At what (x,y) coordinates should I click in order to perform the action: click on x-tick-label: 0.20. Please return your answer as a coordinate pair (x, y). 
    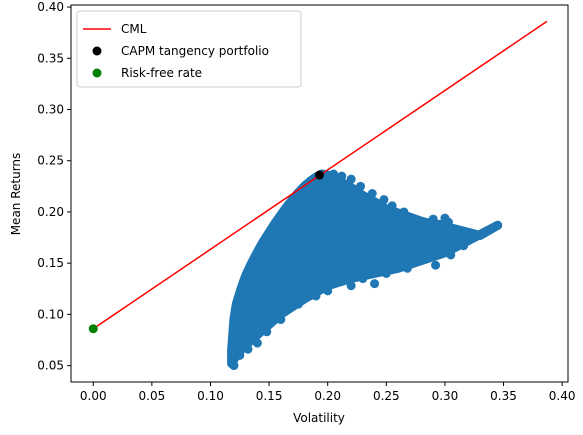
    Looking at the image, I should click on (327, 396).